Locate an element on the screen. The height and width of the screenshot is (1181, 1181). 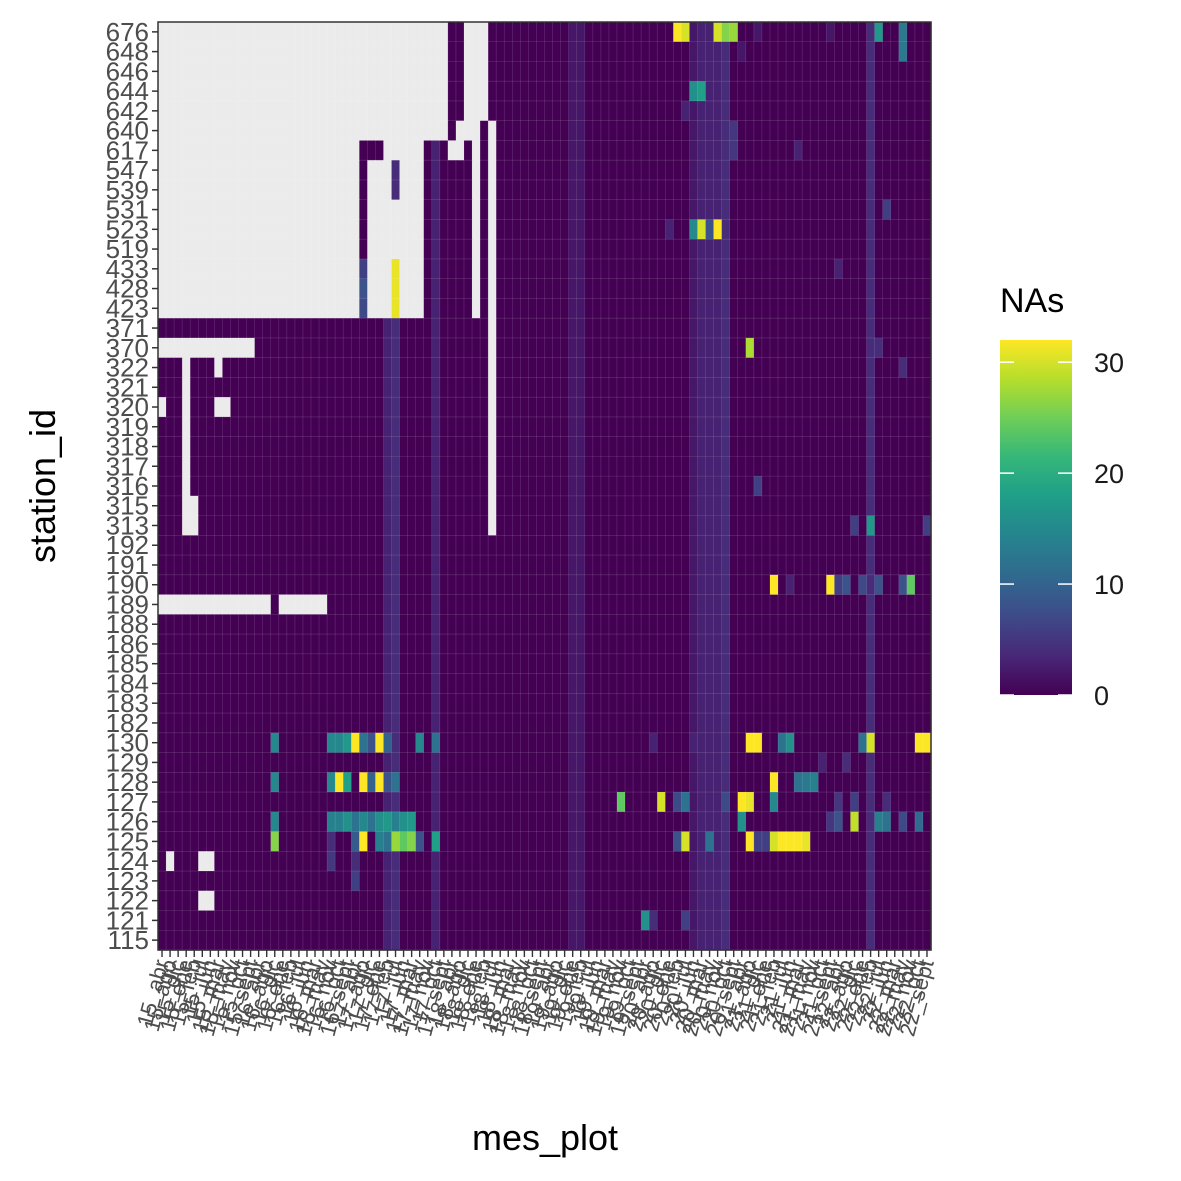
y-tick-label: 130 is located at coordinates (127, 743).